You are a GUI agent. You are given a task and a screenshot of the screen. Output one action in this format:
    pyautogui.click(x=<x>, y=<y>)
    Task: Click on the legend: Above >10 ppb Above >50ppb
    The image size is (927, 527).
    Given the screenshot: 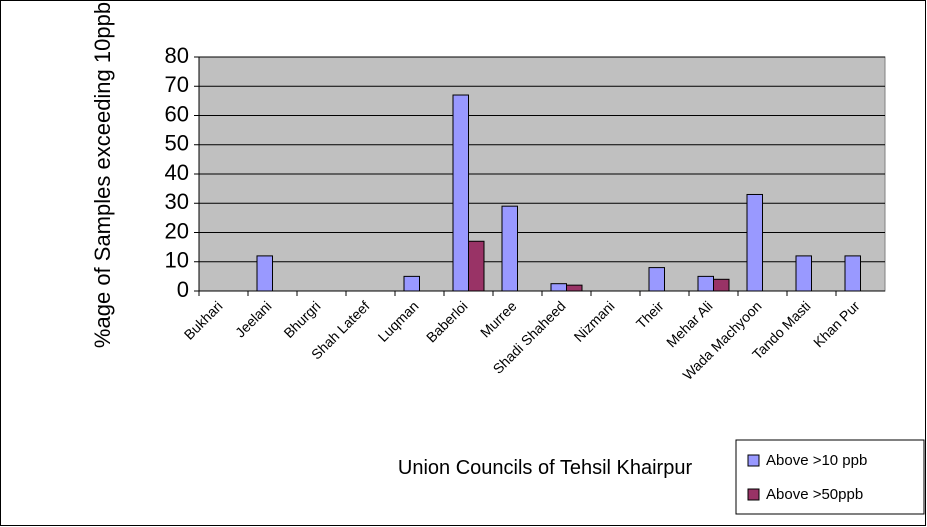 What is the action you would take?
    pyautogui.click(x=830, y=477)
    